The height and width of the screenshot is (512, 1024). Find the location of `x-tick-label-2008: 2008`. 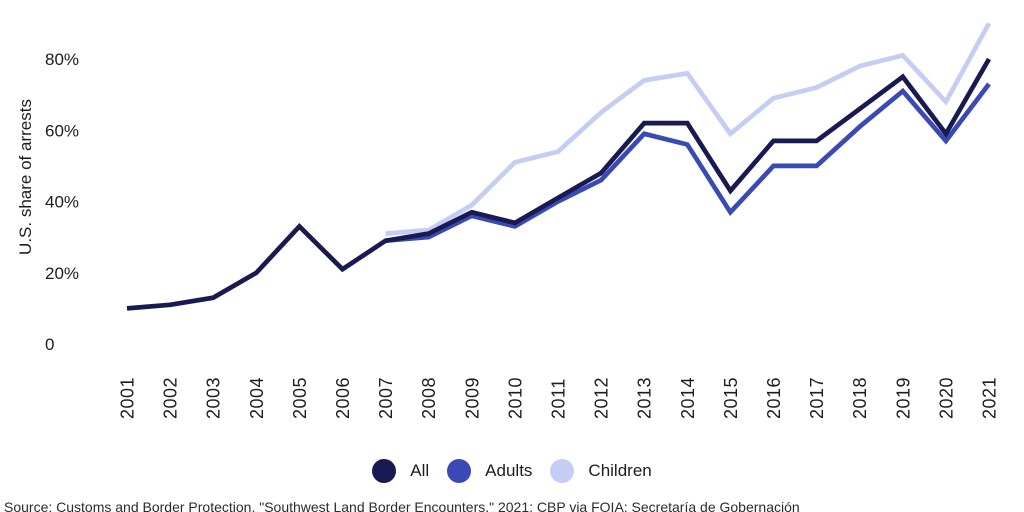

x-tick-label-2008: 2008 is located at coordinates (429, 398).